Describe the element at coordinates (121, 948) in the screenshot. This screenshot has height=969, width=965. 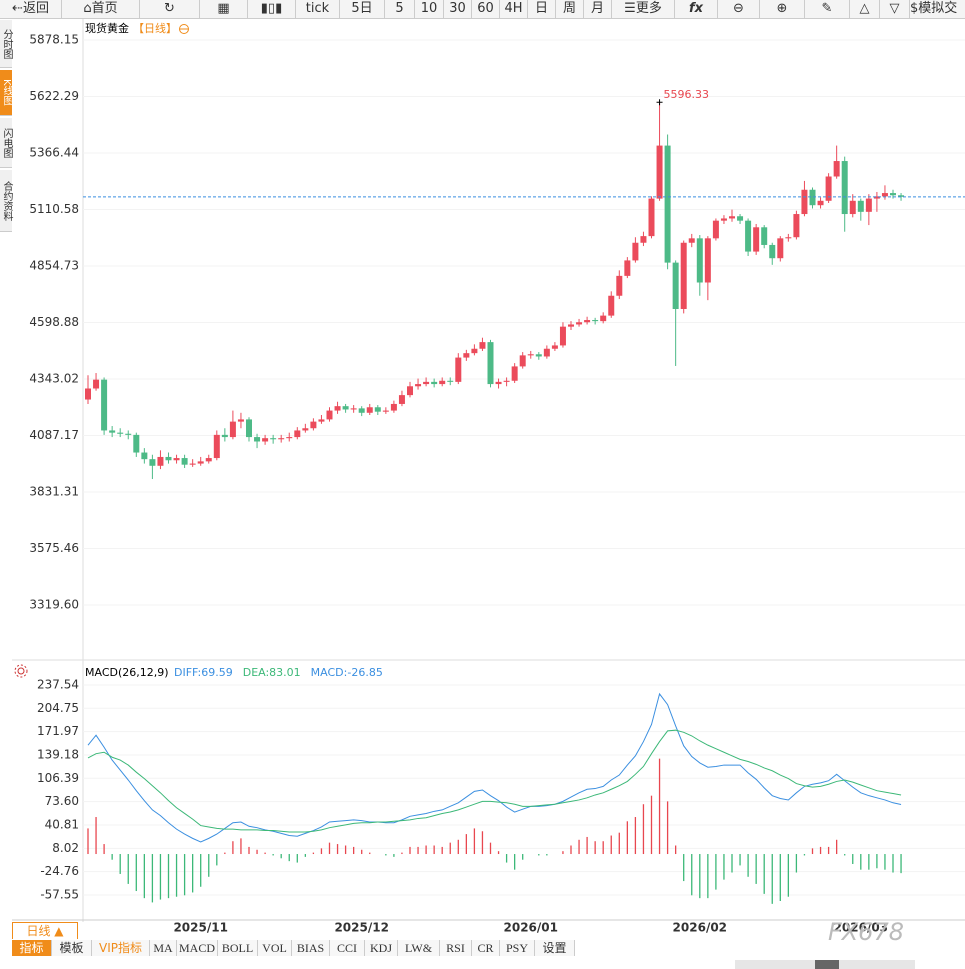
I see `indicator-tab: VIP指标` at that location.